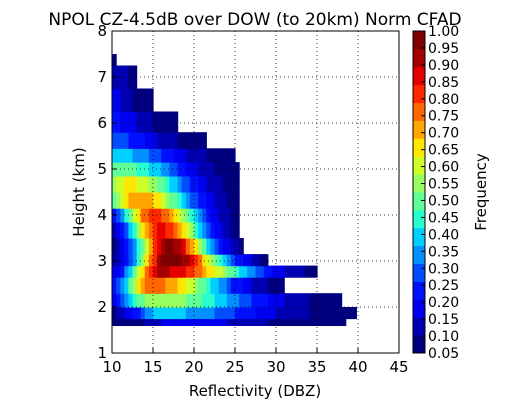 Image resolution: width=509 pixels, height=410 pixels. Describe the element at coordinates (102, 31) in the screenshot. I see `y-tick-label: 8` at that location.